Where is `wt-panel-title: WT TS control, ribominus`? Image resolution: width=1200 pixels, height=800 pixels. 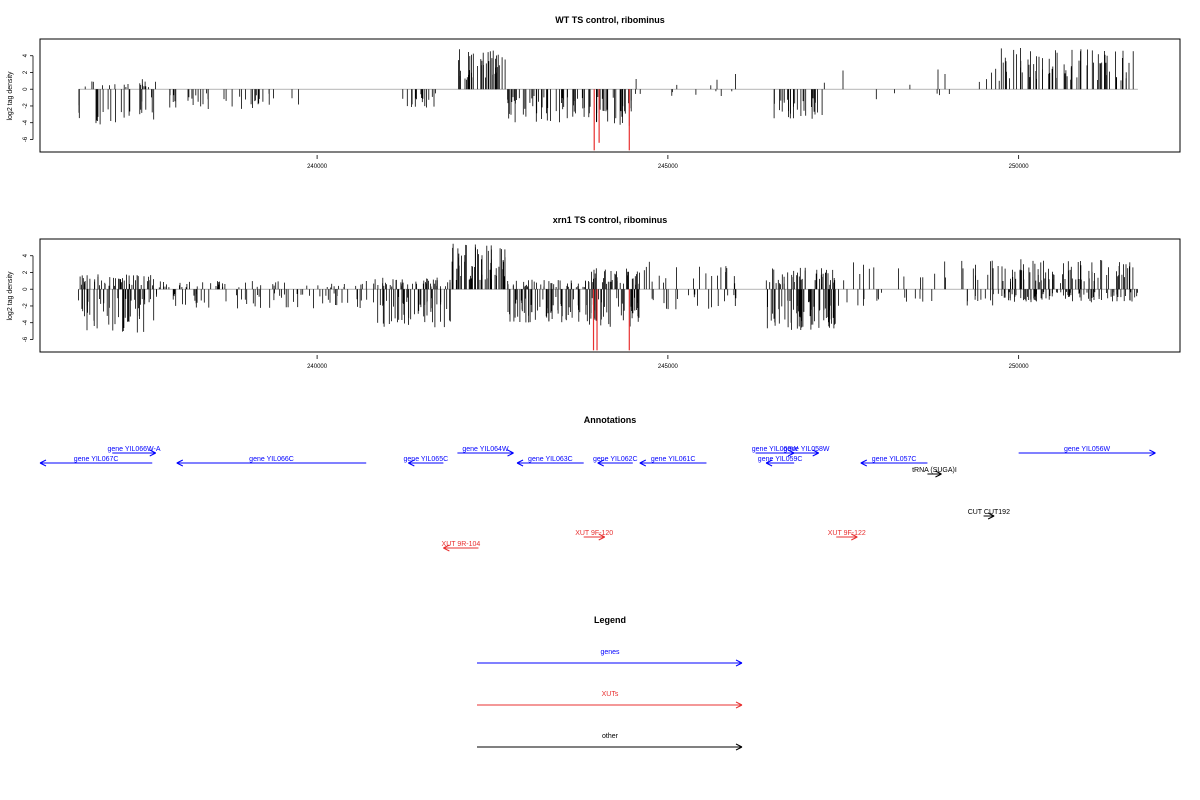
wt-panel-title: WT TS control, ribominus is located at coordinates (610, 20).